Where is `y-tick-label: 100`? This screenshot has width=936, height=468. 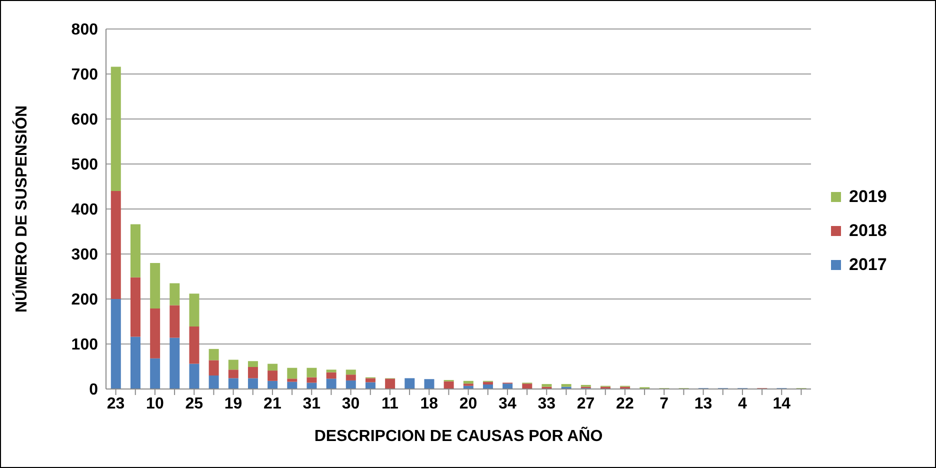 y-tick-label: 100 is located at coordinates (84, 345).